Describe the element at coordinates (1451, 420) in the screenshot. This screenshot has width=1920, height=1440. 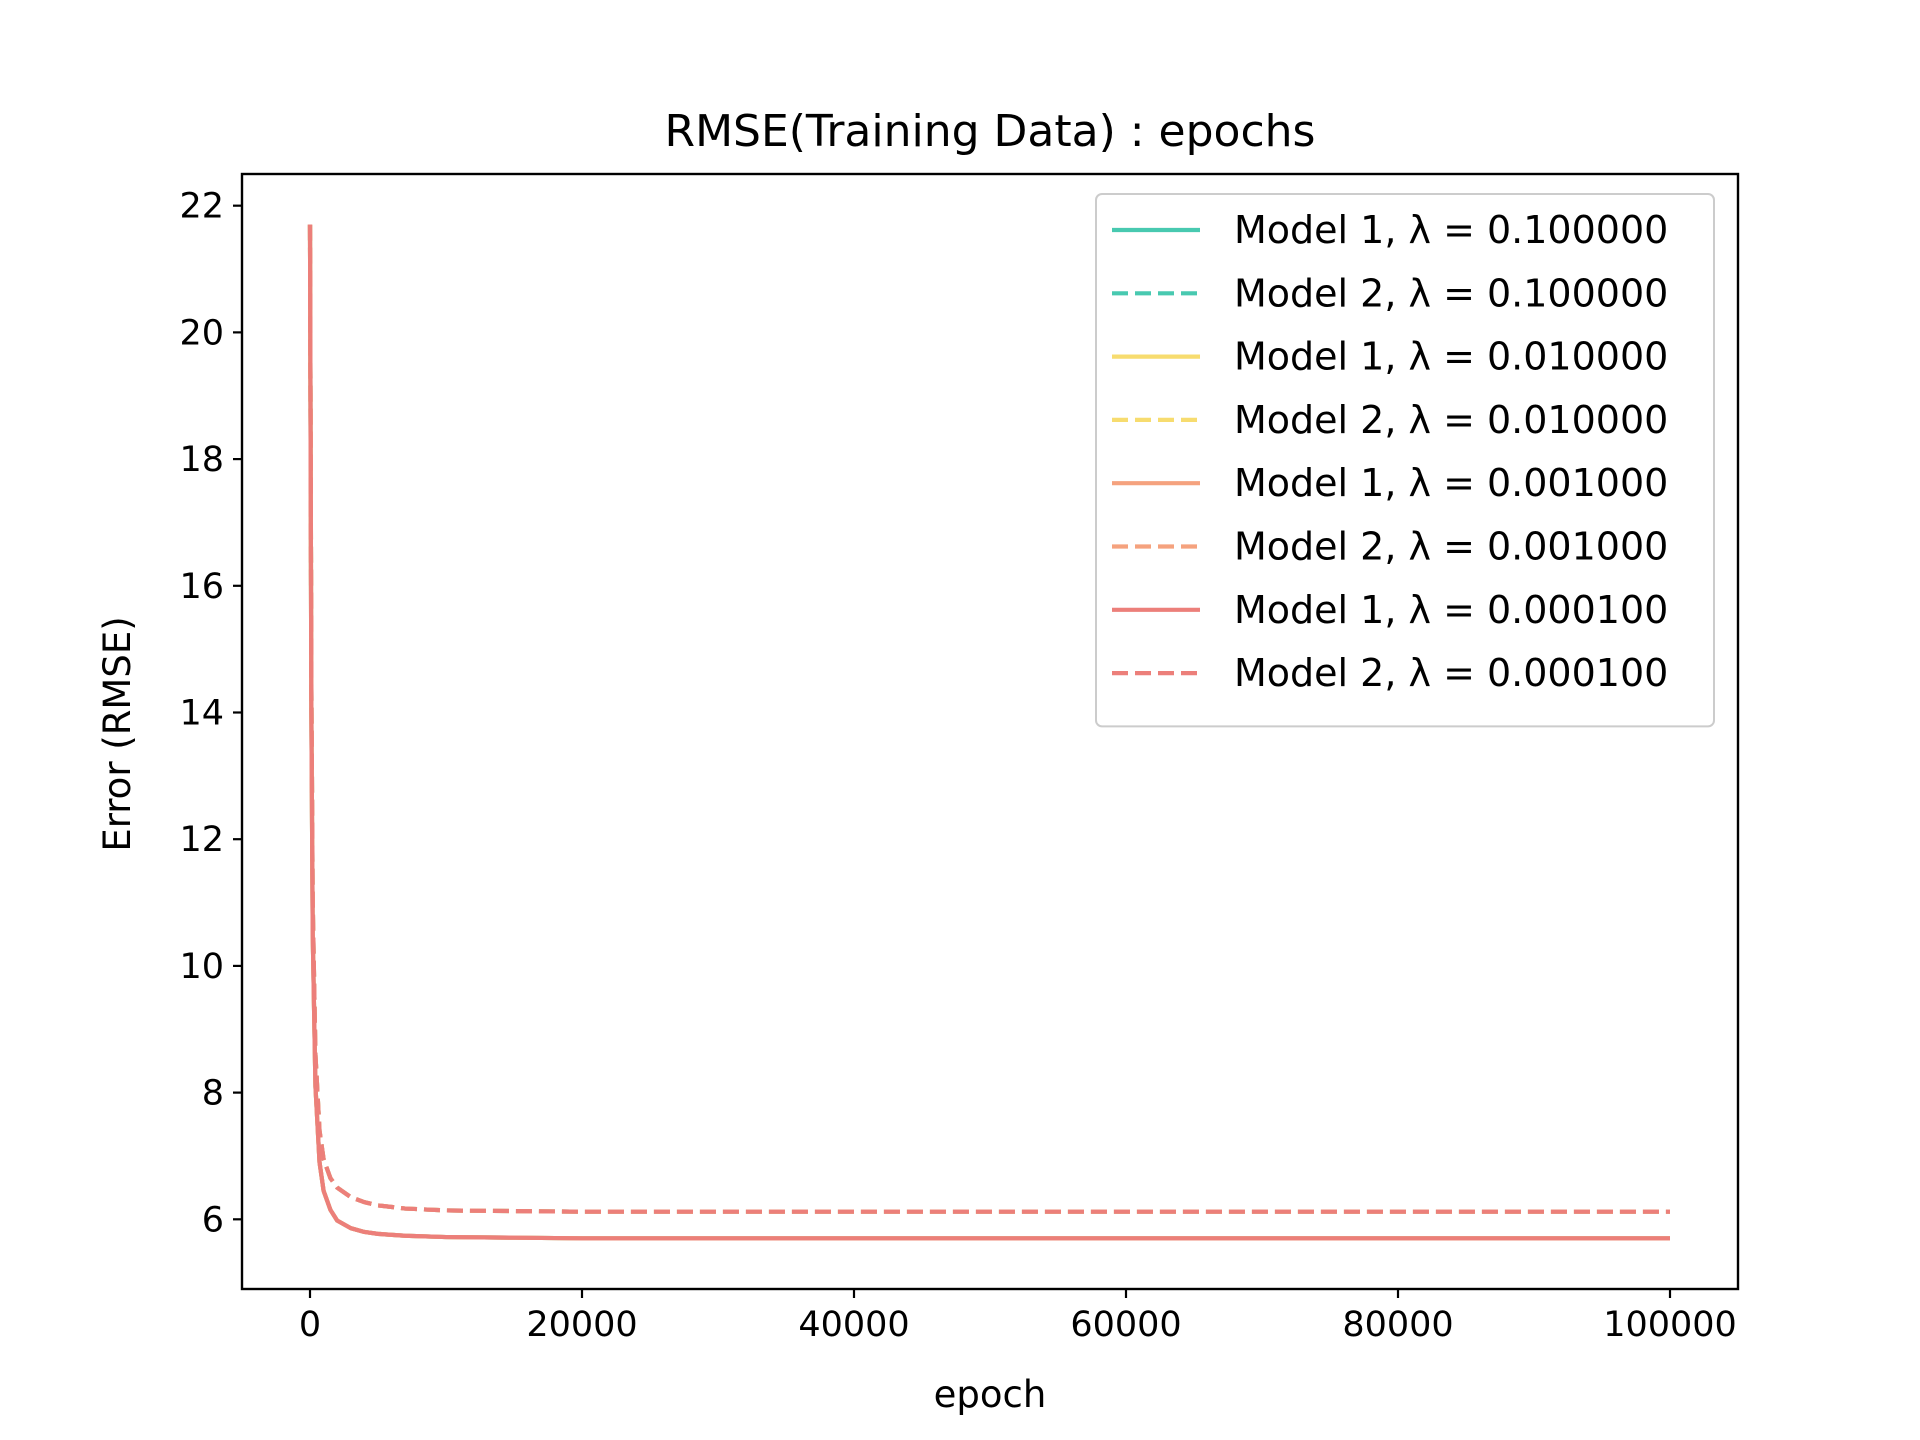
I see `legend-entry-label: Model 2, λ = 0.010000` at that location.